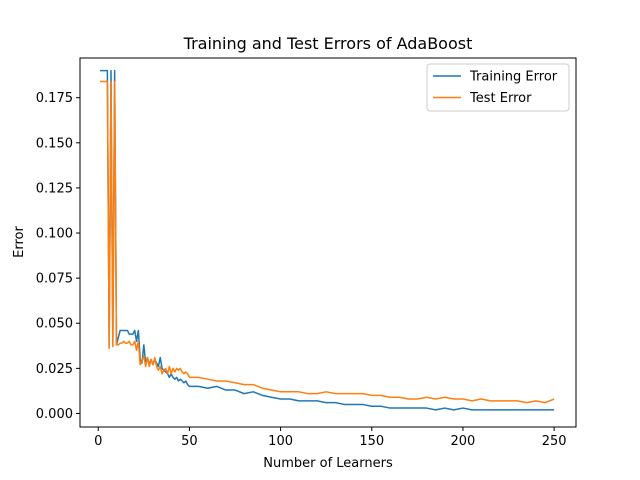 The image size is (640, 480). What do you see at coordinates (54, 279) in the screenshot?
I see `y-tick-label: 0.075` at bounding box center [54, 279].